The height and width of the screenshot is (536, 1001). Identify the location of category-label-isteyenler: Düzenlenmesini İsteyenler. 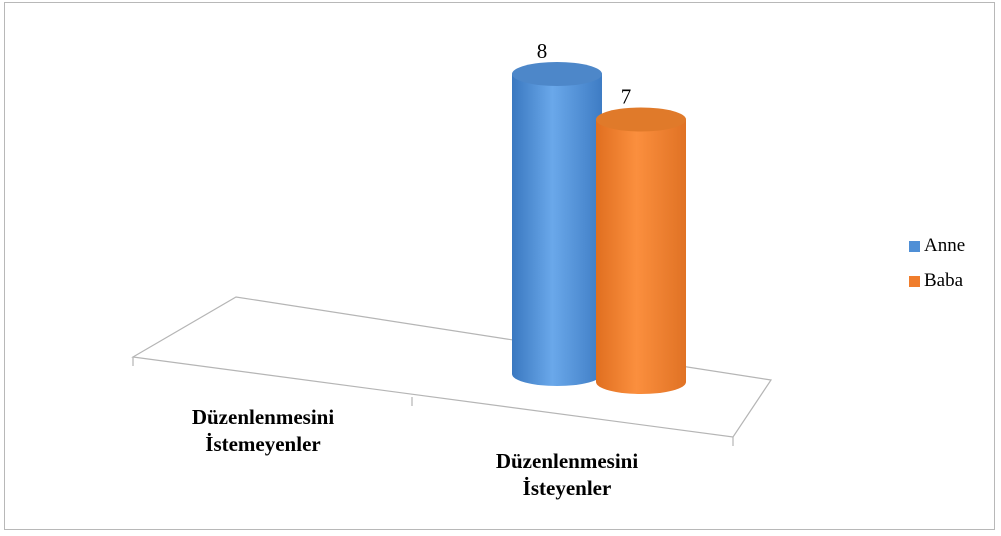
(567, 474).